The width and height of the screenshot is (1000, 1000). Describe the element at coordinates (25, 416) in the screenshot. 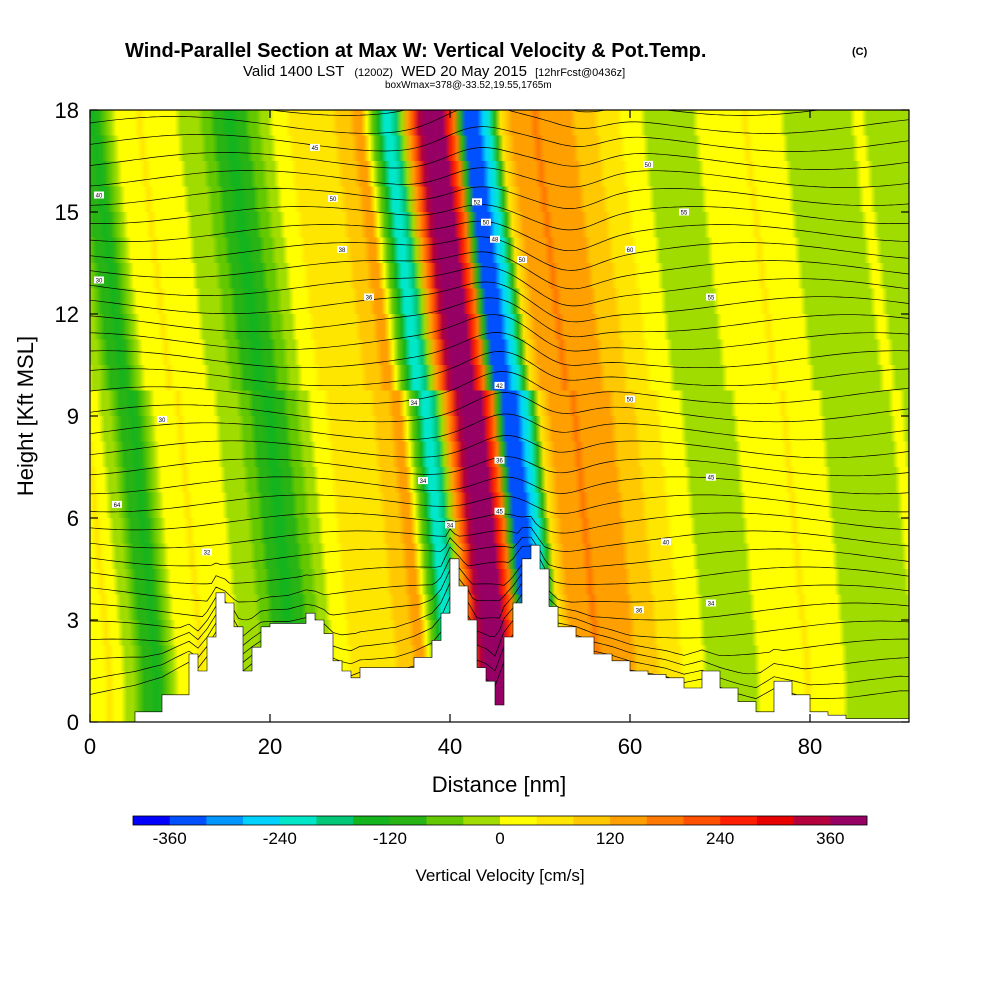

I see `y-axis-label: Height [Kft MSL]` at that location.